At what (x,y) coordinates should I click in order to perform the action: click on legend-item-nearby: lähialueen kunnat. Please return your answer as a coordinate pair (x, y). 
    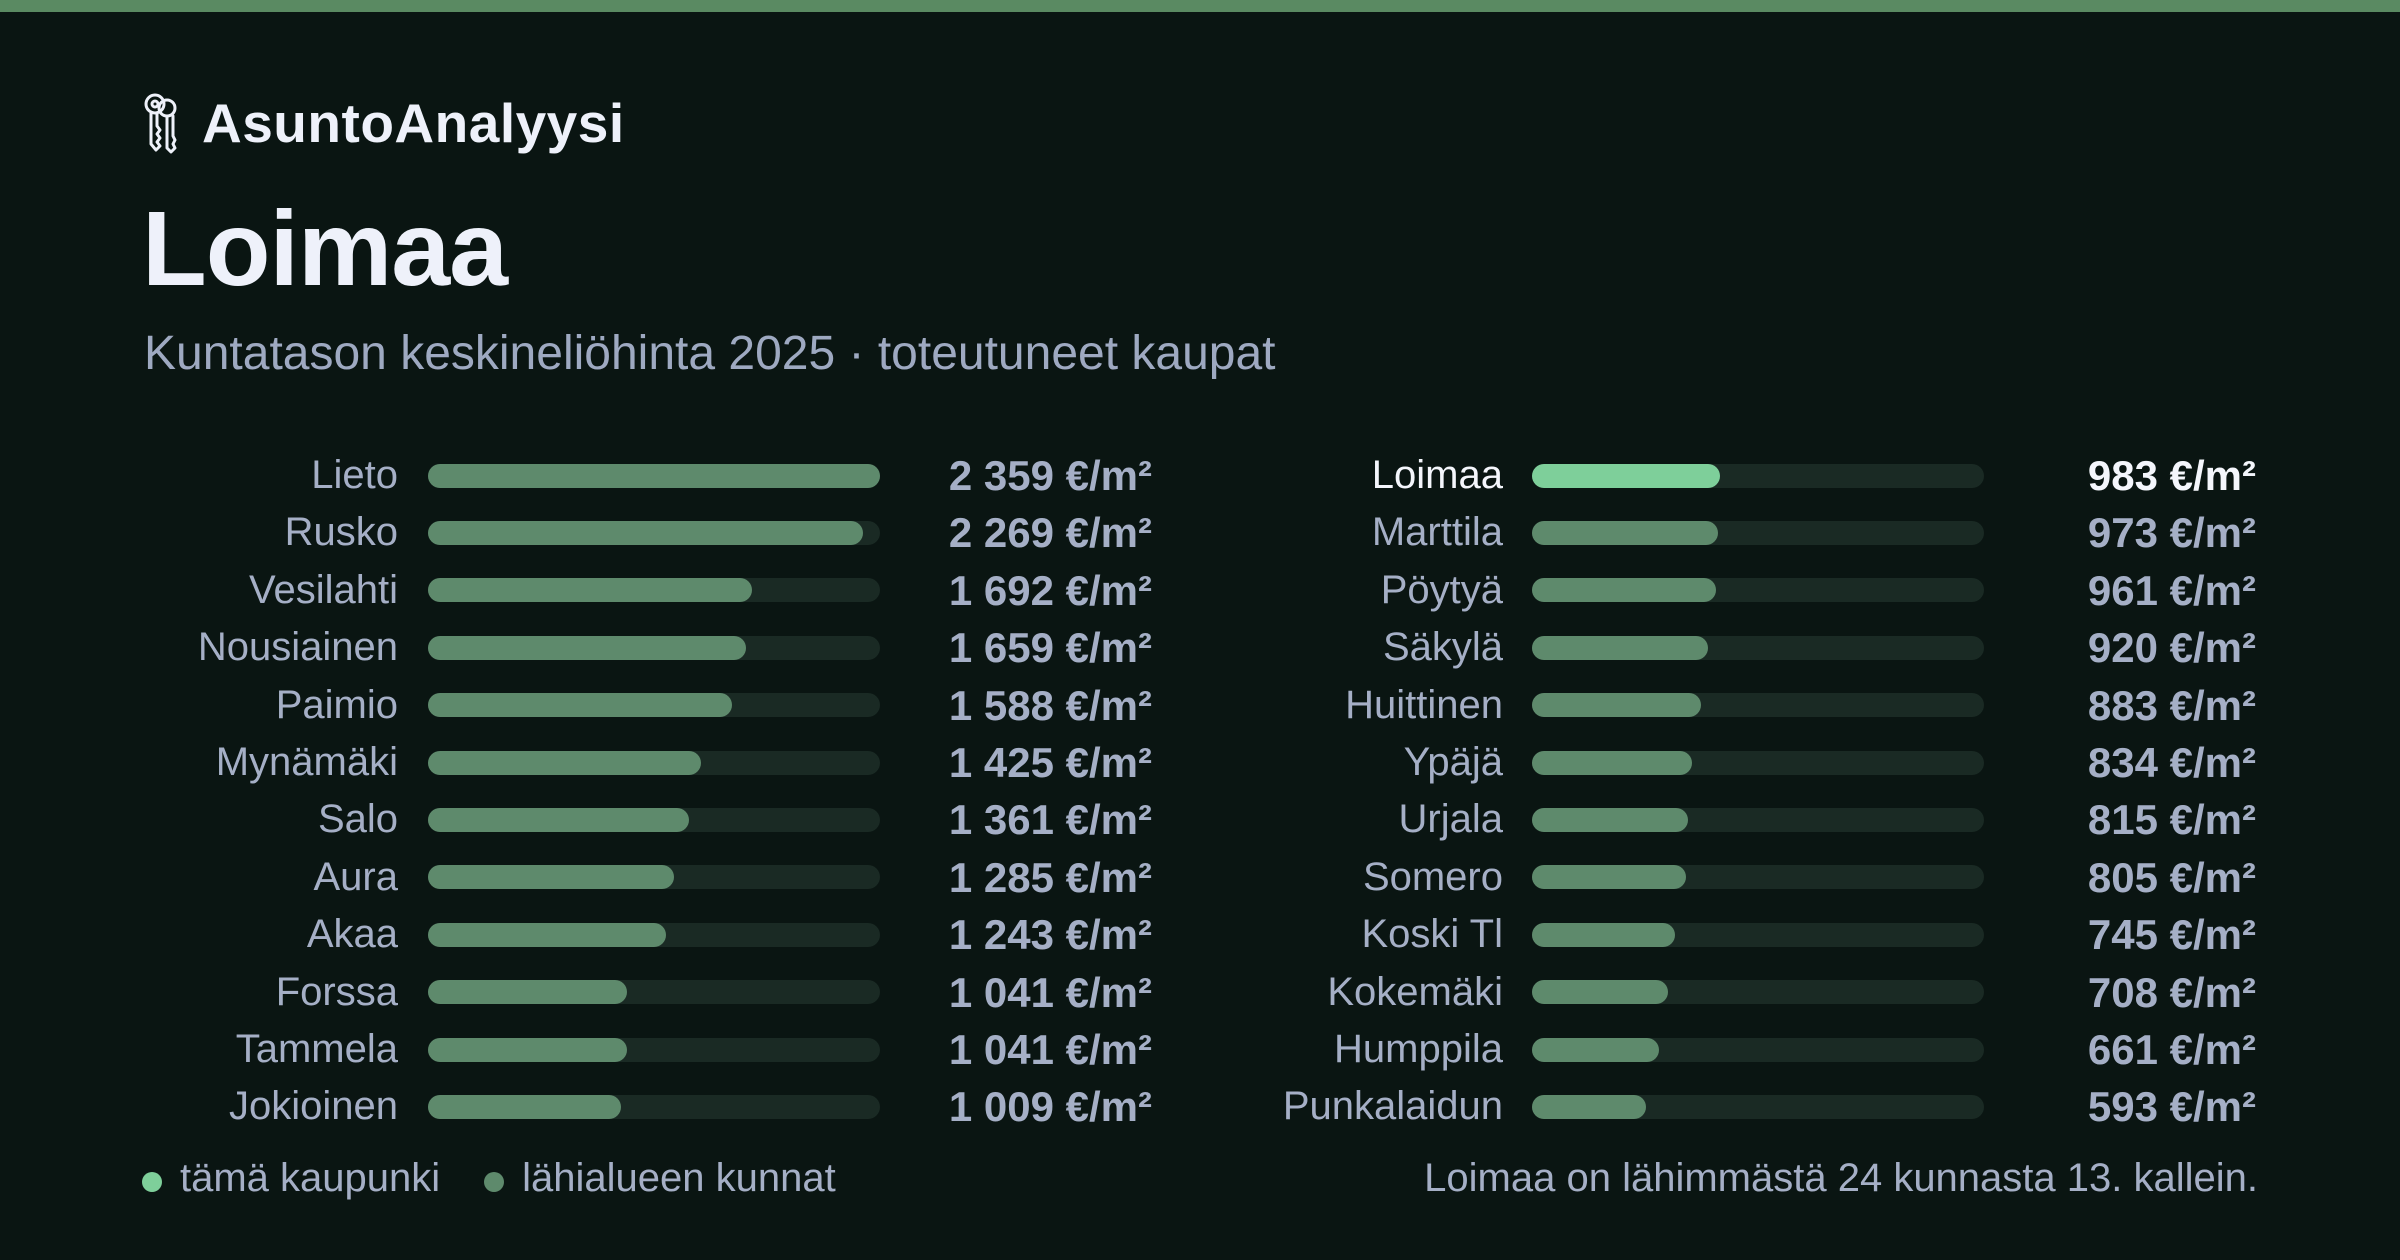
    Looking at the image, I should click on (660, 1178).